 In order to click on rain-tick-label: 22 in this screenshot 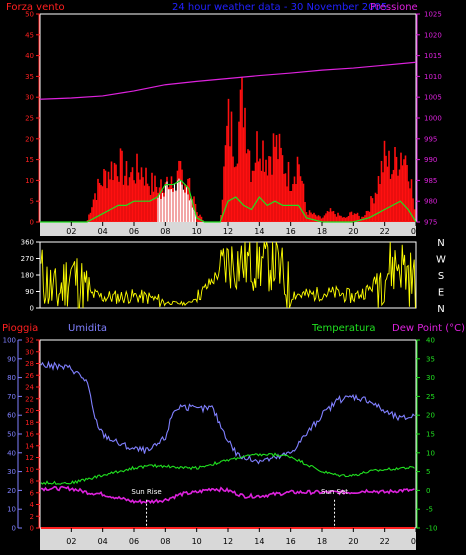, I will do `click(29, 399)`.